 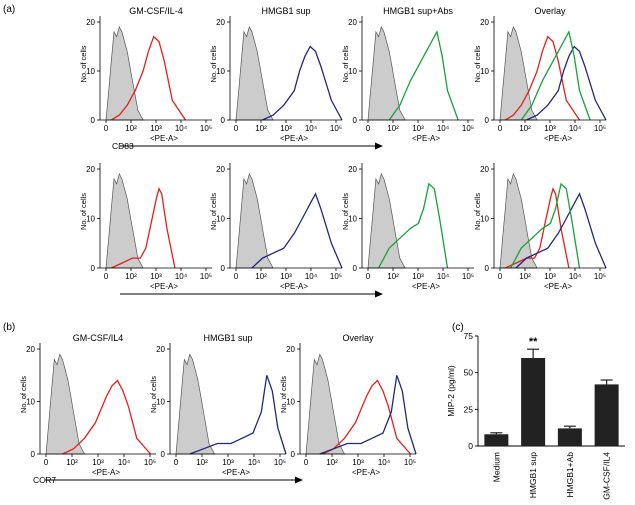 I want to click on histogram-title: HMGB1 sup+Abs, so click(x=418, y=11).